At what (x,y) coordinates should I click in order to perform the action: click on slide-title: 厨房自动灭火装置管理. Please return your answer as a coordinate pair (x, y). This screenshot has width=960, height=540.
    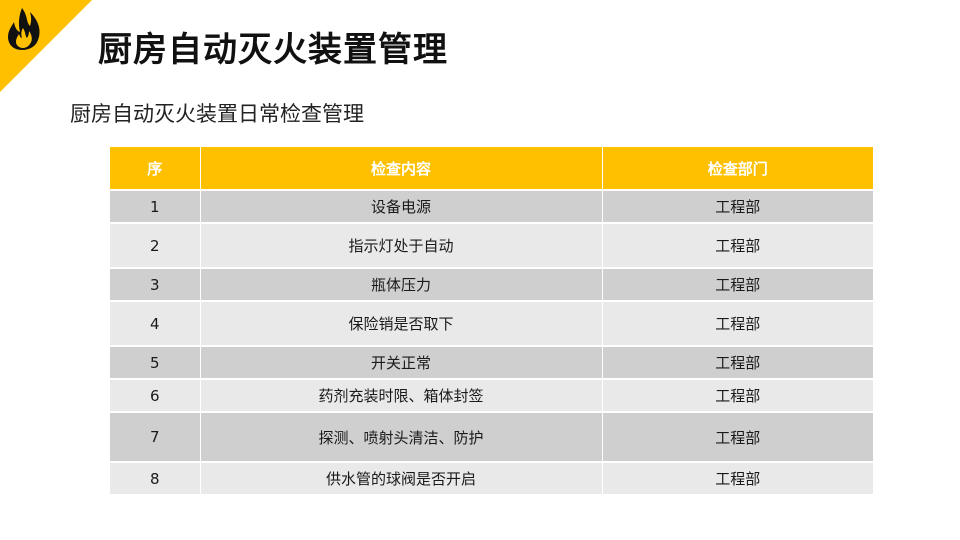
    Looking at the image, I should click on (273, 50).